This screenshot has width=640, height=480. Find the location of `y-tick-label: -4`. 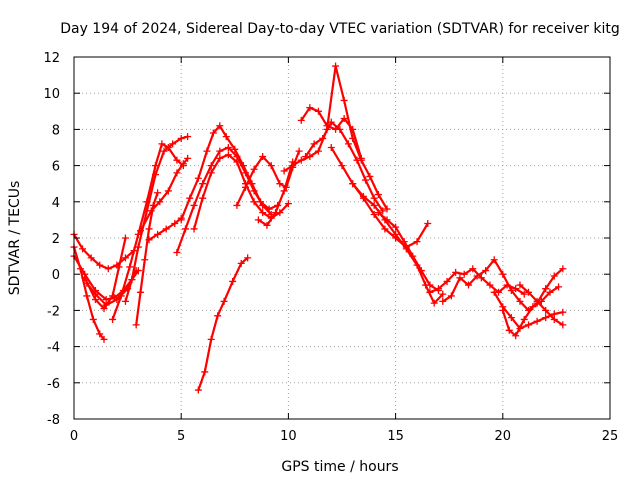

y-tick-label: -4 is located at coordinates (53, 348).